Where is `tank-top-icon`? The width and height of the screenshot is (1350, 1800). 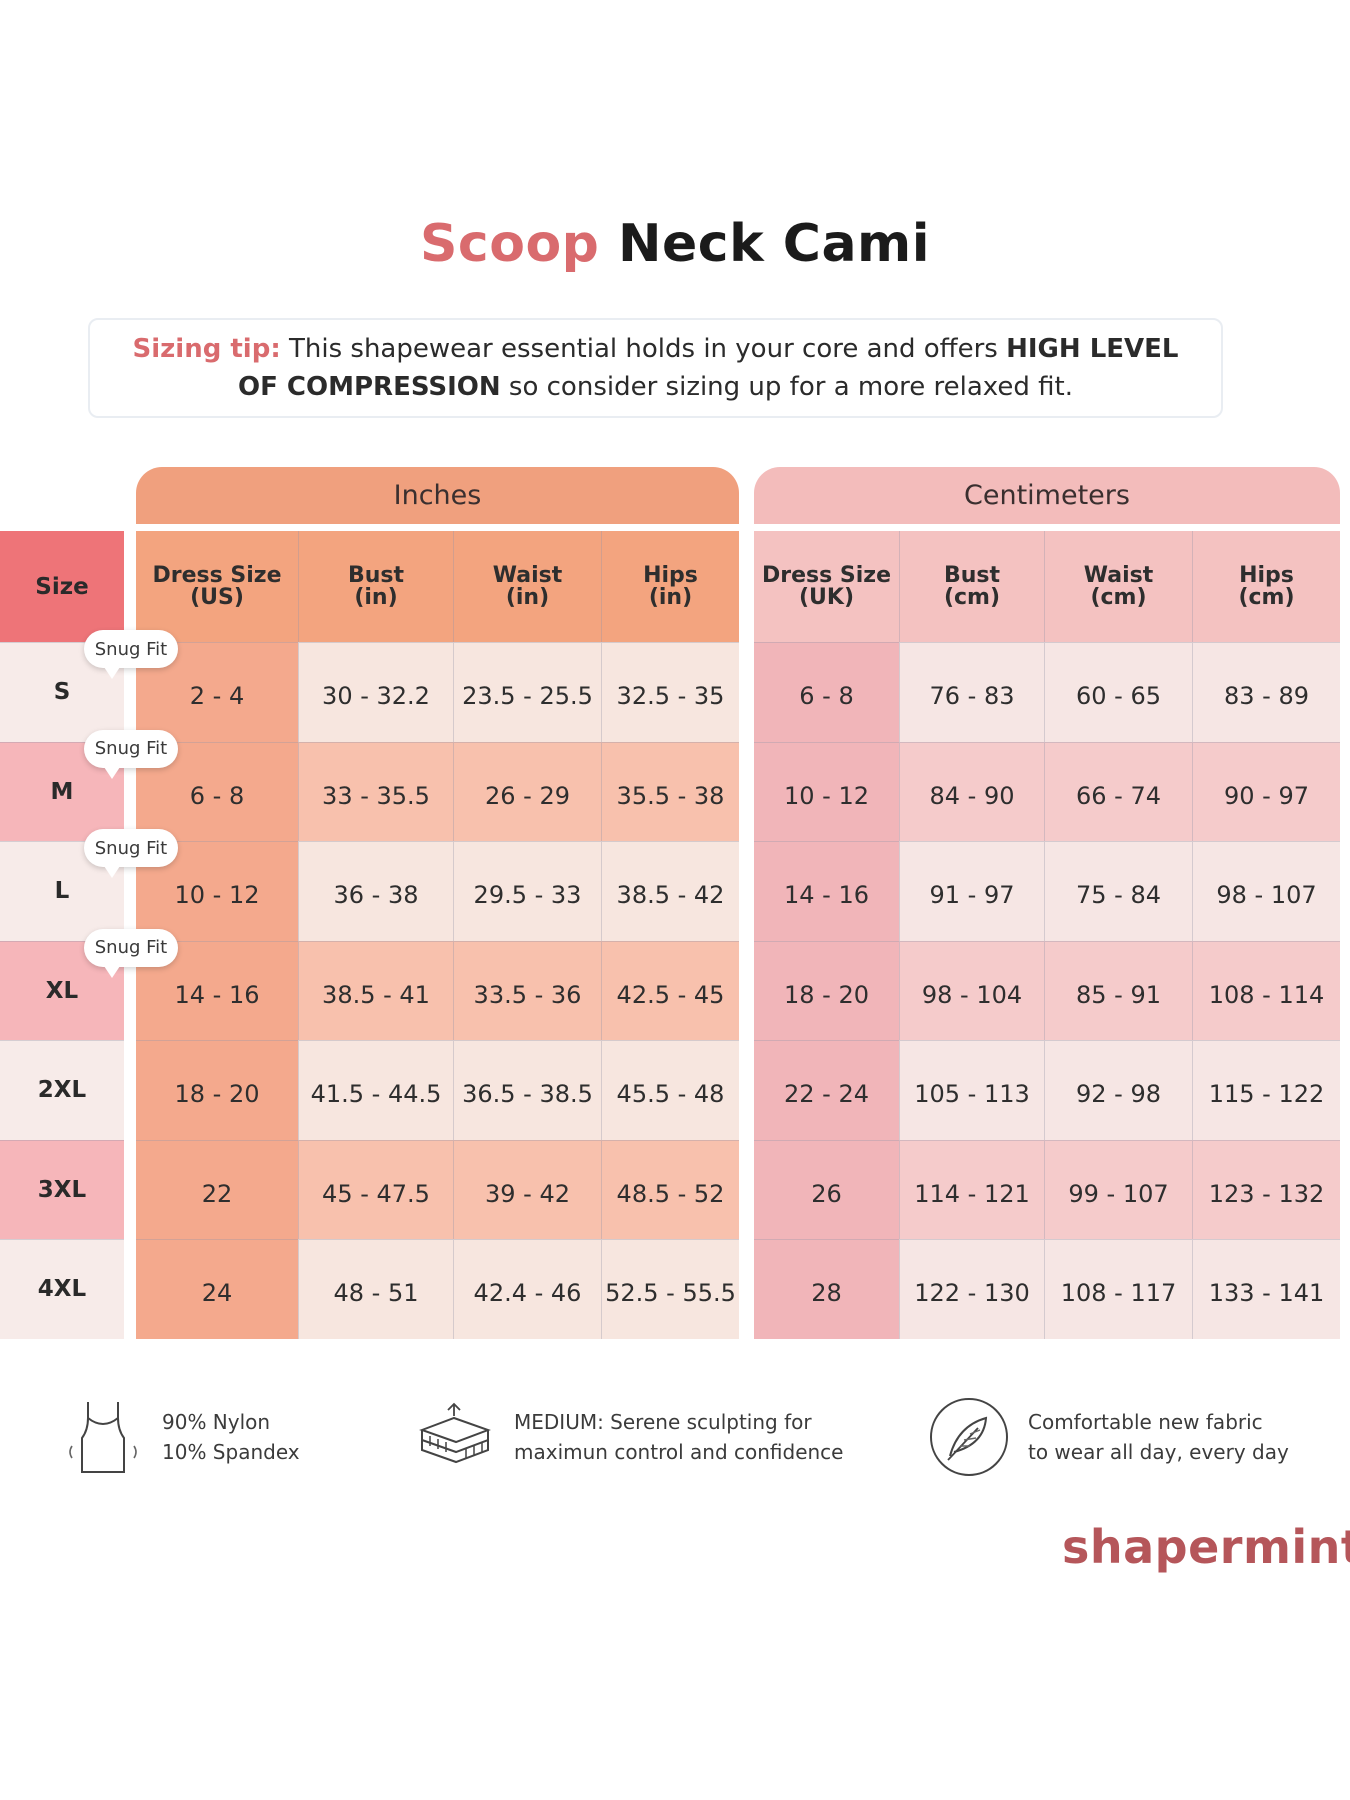
tank-top-icon is located at coordinates (103, 1437).